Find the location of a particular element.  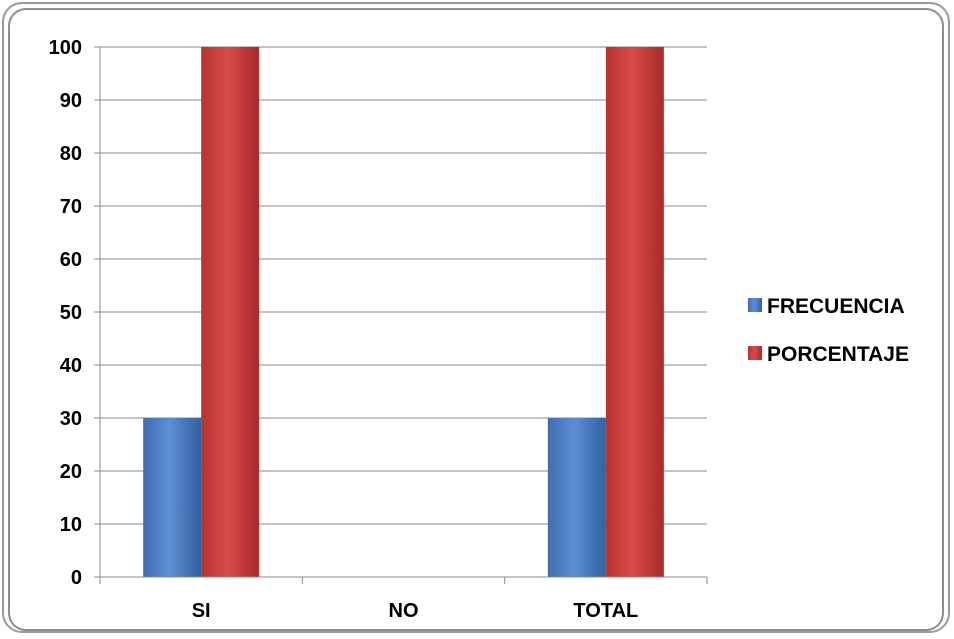

y-tick-label: 100 is located at coordinates (65, 48).